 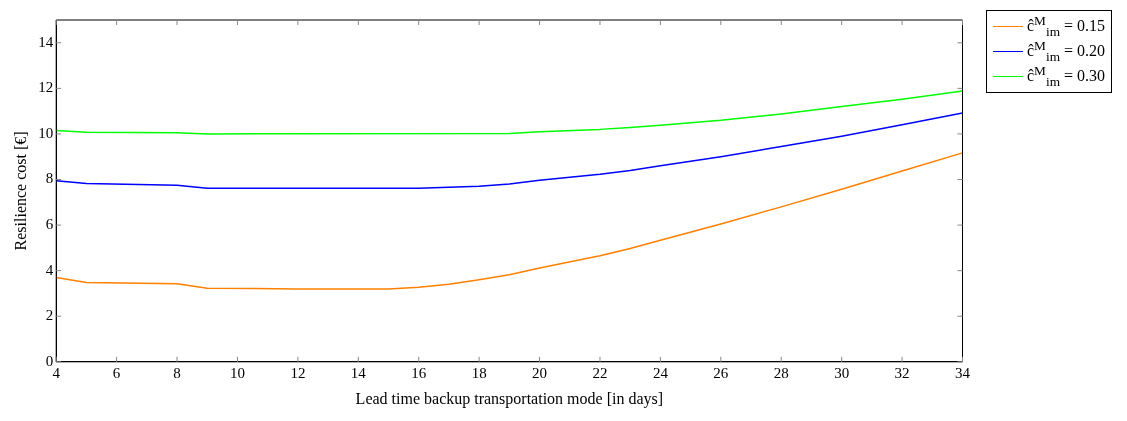 What do you see at coordinates (49, 315) in the screenshot?
I see `y-tick-label: 2` at bounding box center [49, 315].